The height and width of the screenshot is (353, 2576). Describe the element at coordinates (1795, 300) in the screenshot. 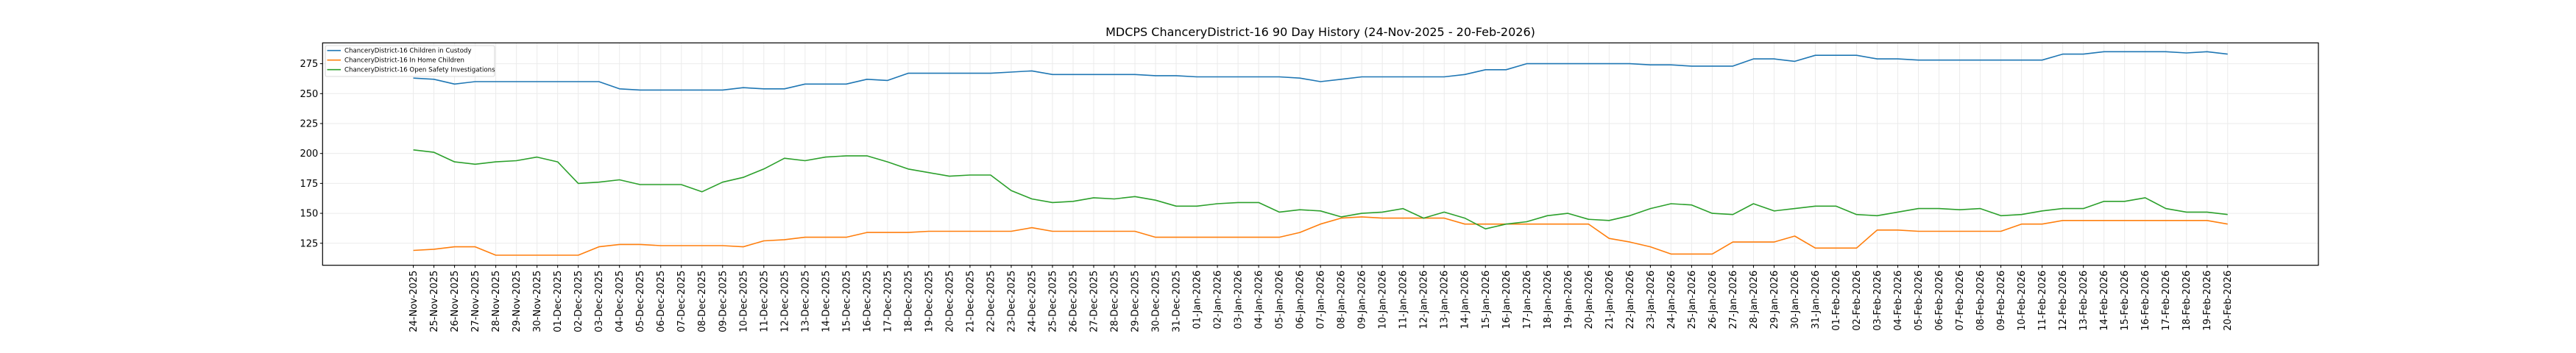

I see `x-tick-label: 30-Jan-2026` at that location.